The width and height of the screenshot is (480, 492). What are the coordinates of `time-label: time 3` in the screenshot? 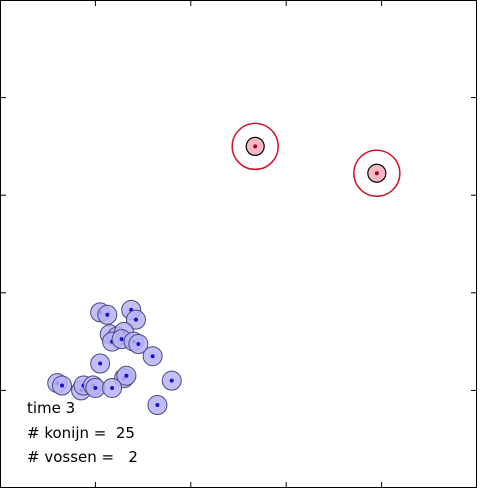 It's located at (51, 408).